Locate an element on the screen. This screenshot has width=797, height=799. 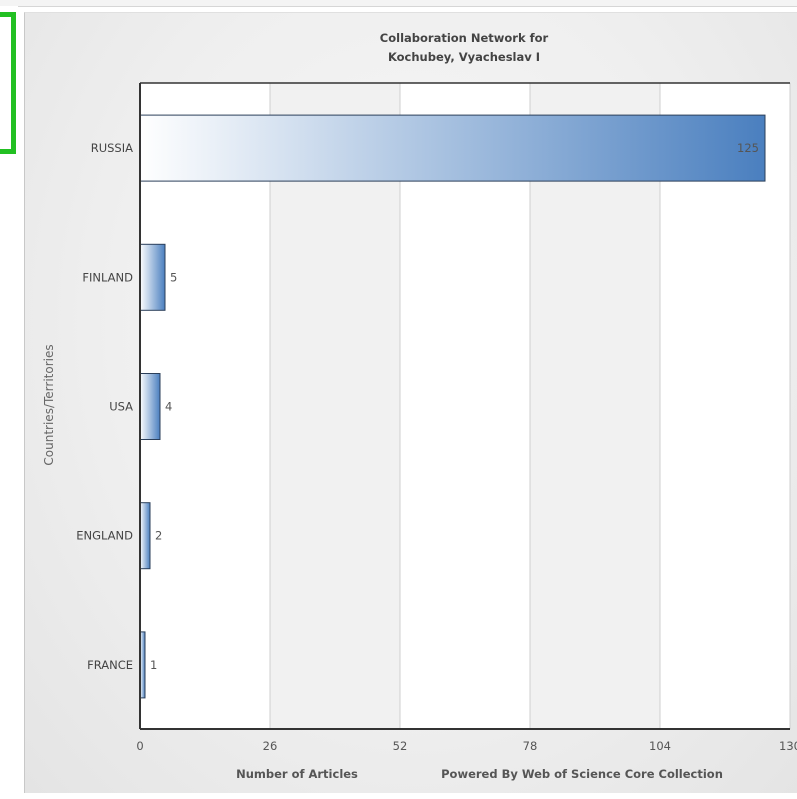
x-tick-label: 26 is located at coordinates (270, 746).